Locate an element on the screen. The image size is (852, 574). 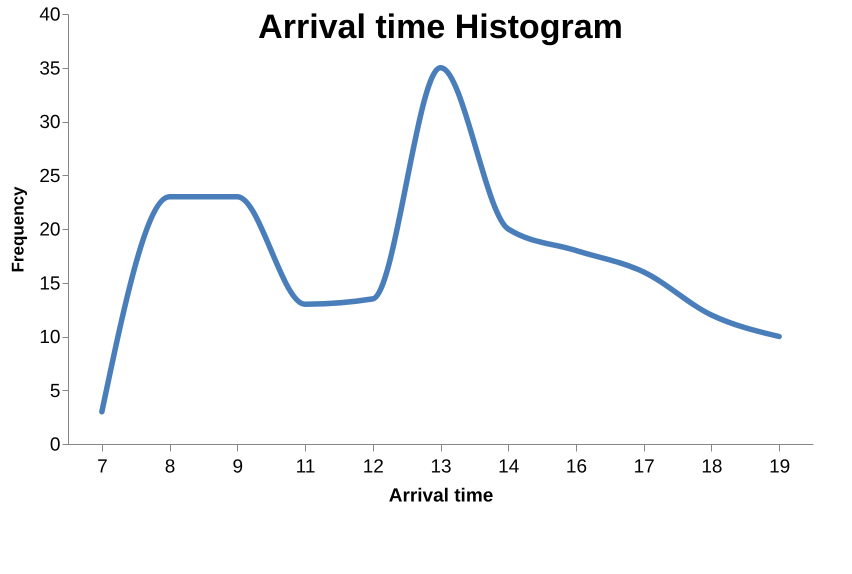
x-tick-label: 19 is located at coordinates (779, 467).